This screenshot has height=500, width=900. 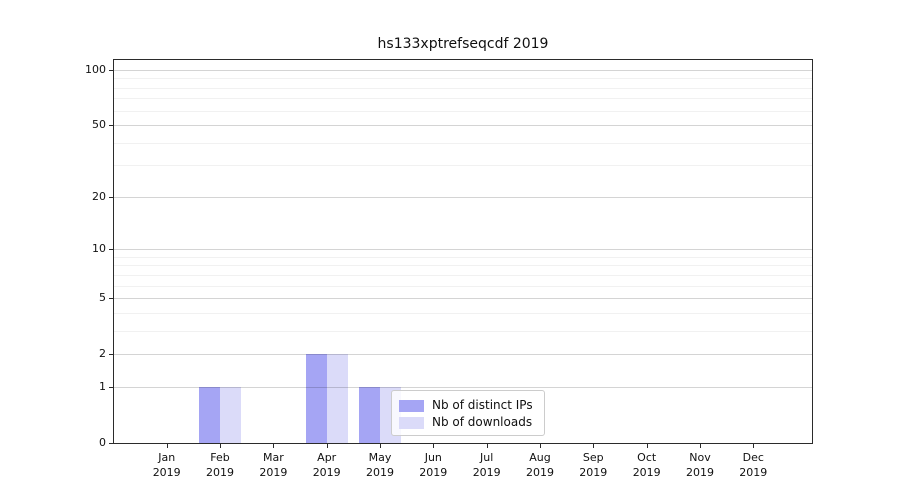 What do you see at coordinates (337, 398) in the screenshot?
I see `bar-apr-downloads` at bounding box center [337, 398].